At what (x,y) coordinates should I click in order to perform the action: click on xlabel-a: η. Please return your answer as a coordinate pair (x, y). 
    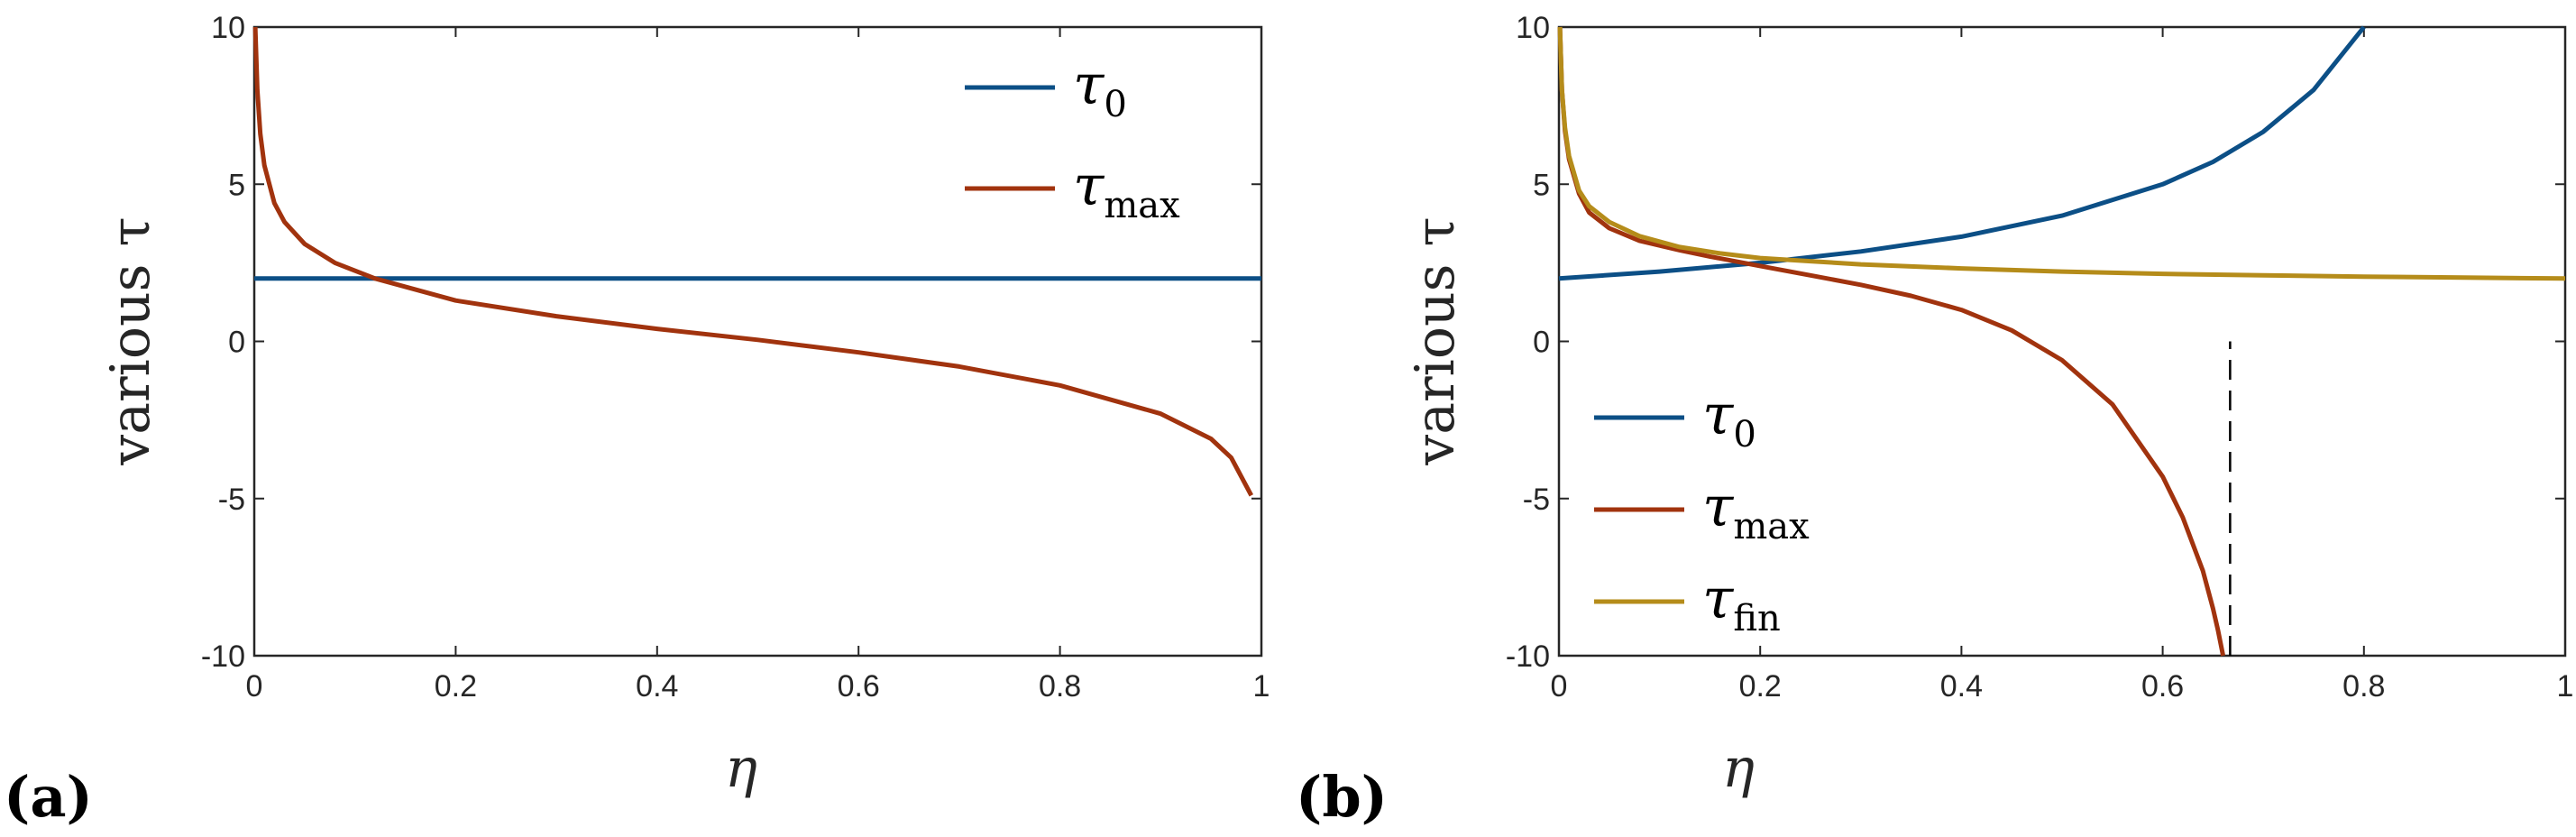
    Looking at the image, I should click on (741, 768).